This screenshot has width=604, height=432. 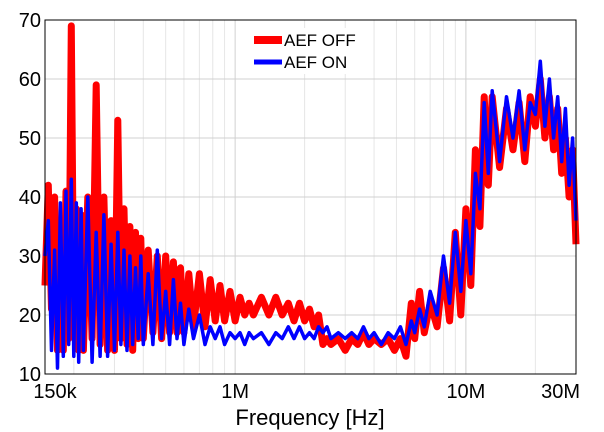 I want to click on x-tick-label: 30M, so click(x=560, y=392).